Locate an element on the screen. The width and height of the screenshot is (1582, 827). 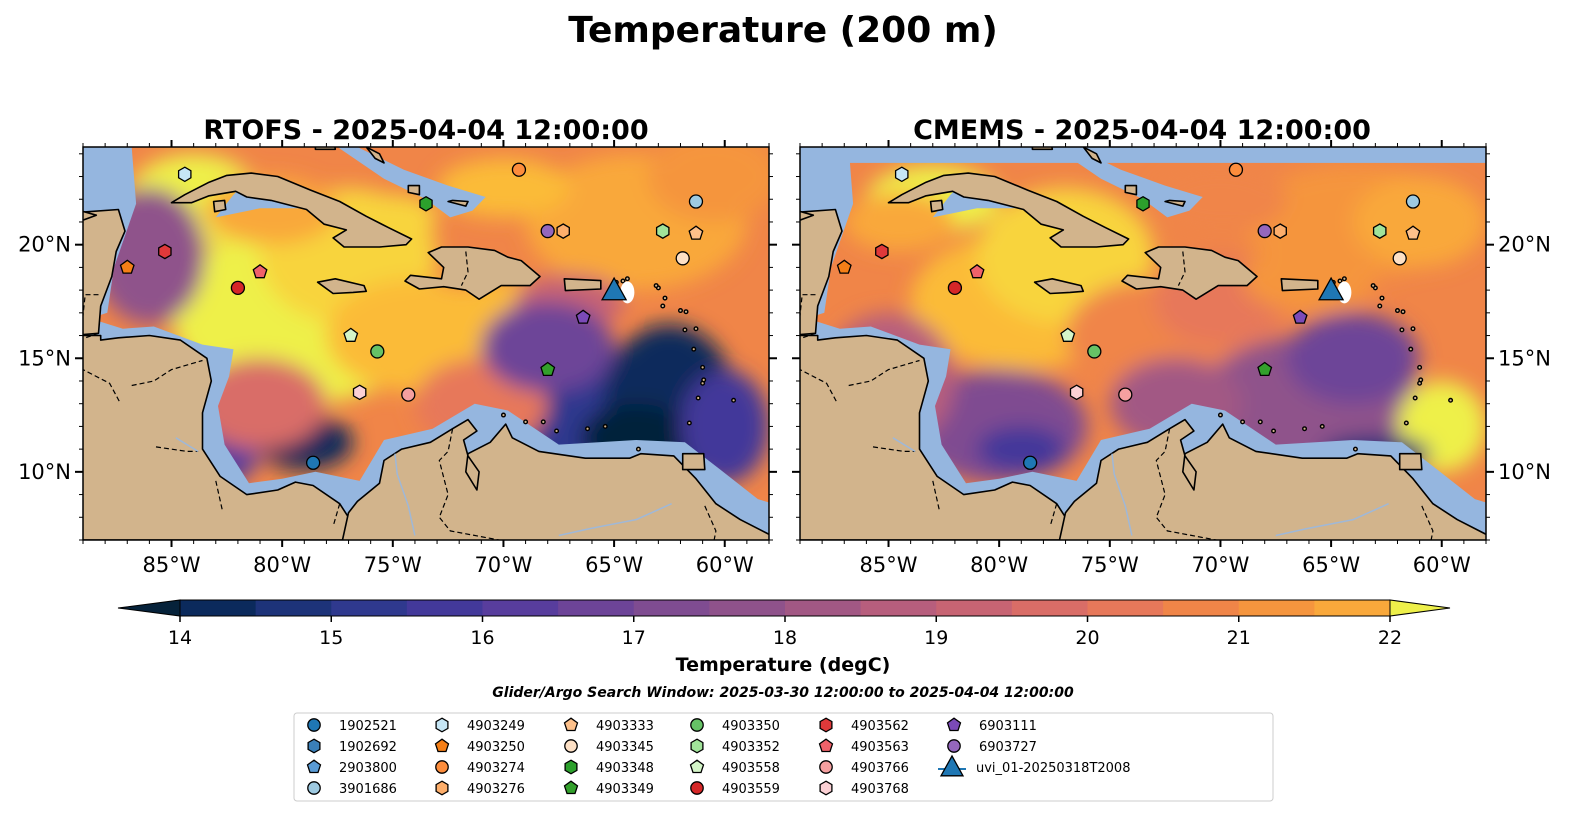
cmems-land-hispaniola is located at coordinates (1189, 273).